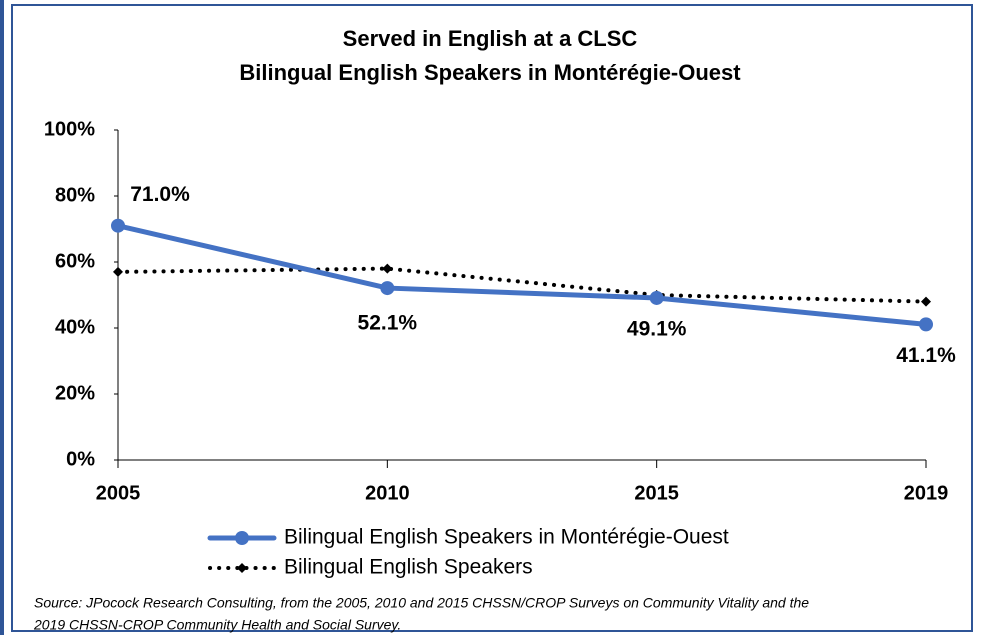 The width and height of the screenshot is (981, 635). Describe the element at coordinates (408, 567) in the screenshot. I see `legend-label: Bilingual English Speakers` at that location.